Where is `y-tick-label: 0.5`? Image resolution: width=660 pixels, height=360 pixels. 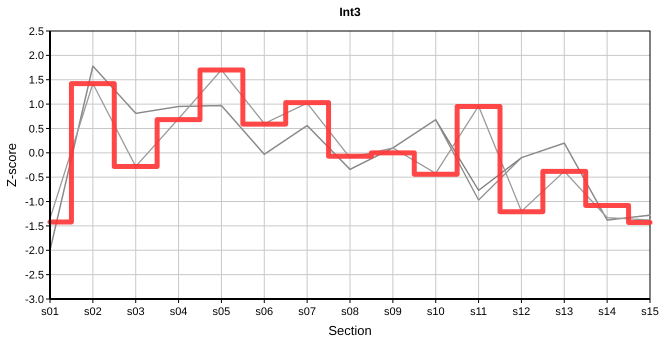 y-tick-label: 0.5 is located at coordinates (36, 129).